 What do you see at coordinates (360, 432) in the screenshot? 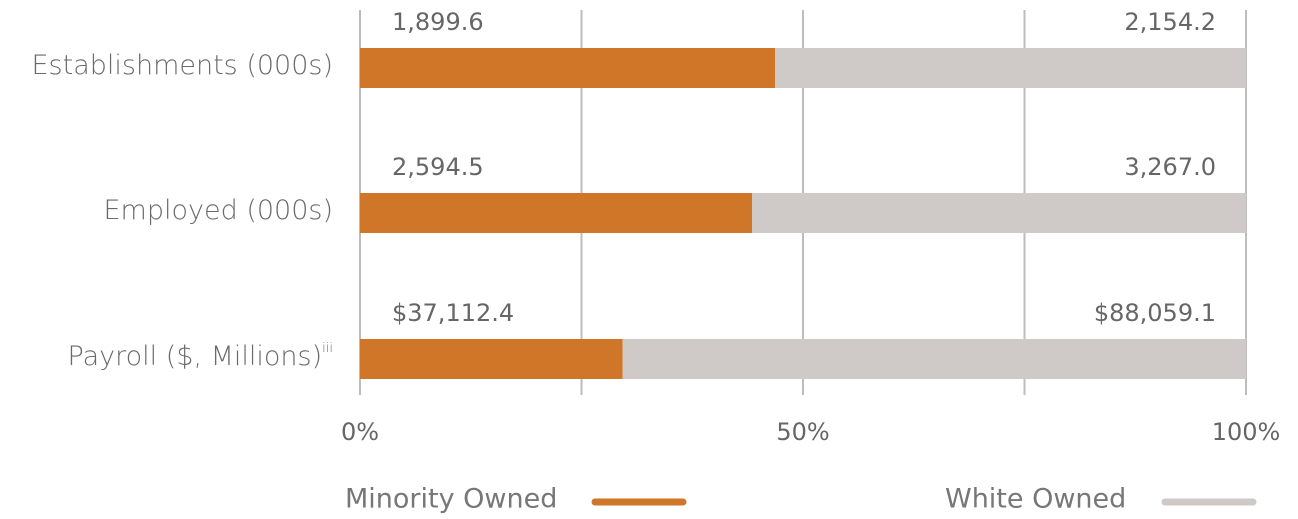
I see `x-tick-label: 0%` at bounding box center [360, 432].